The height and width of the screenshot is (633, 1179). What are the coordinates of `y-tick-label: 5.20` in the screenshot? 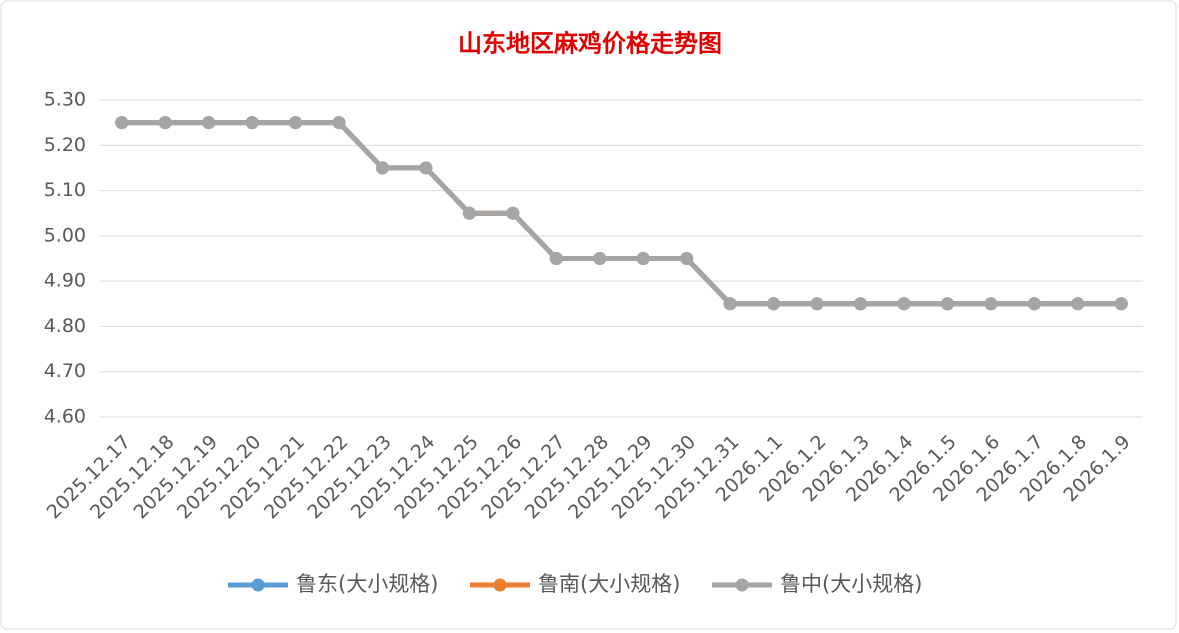 It's located at (65, 145).